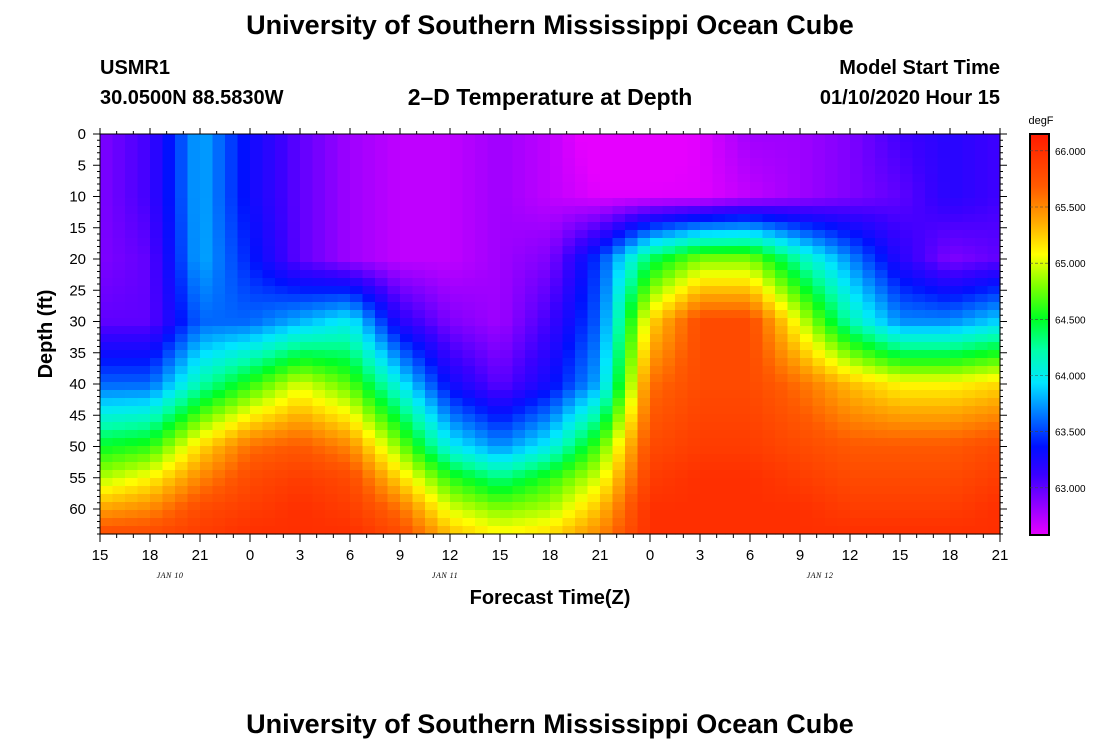  What do you see at coordinates (77, 415) in the screenshot?
I see `y-tick-label: 45` at bounding box center [77, 415].